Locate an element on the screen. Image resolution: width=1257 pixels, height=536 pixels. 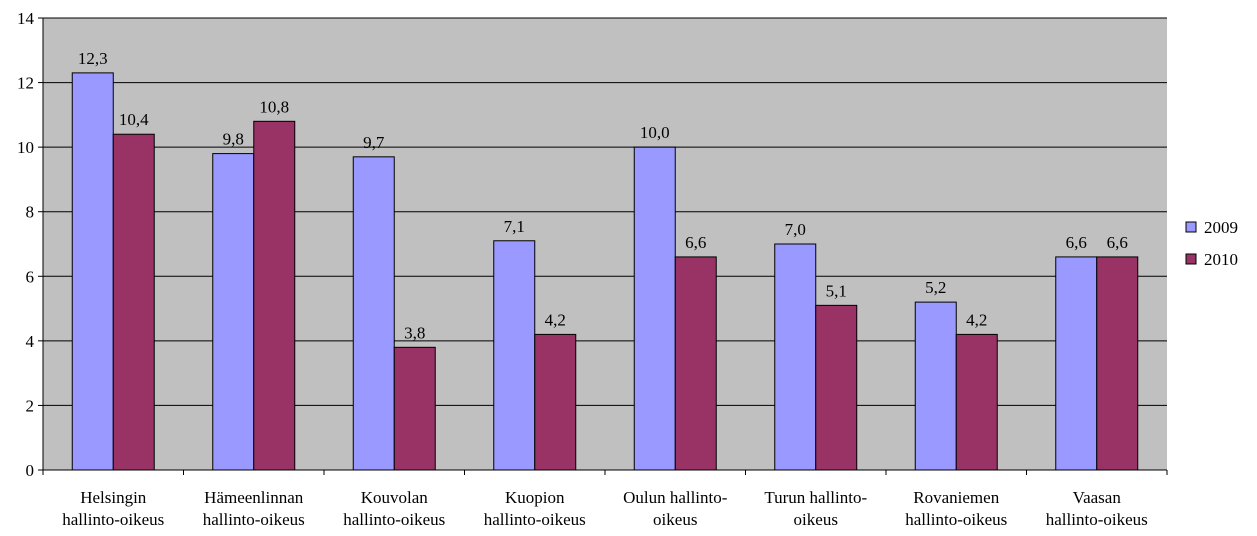
data-label: 5,1 is located at coordinates (836, 290).